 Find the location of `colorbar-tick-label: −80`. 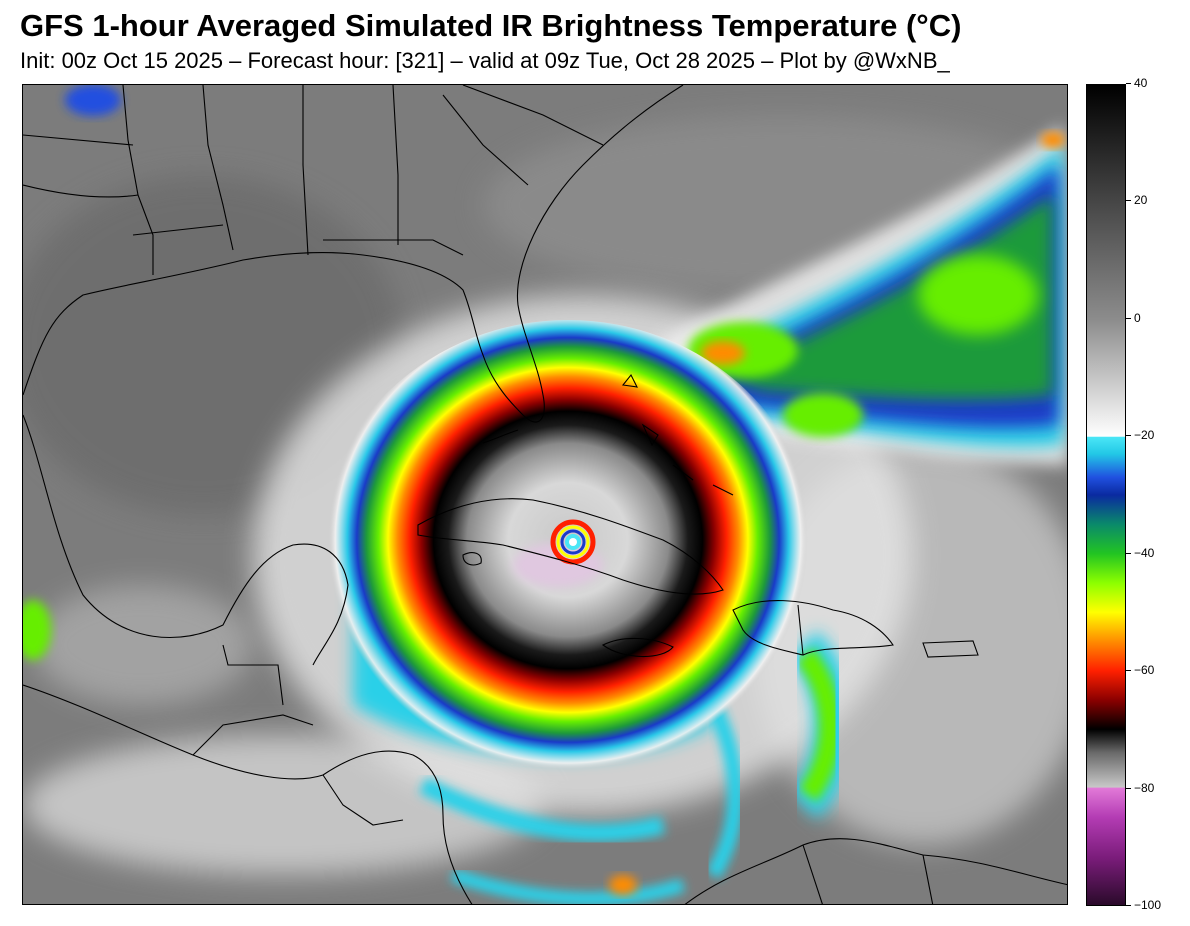

colorbar-tick-label: −80 is located at coordinates (1144, 787).